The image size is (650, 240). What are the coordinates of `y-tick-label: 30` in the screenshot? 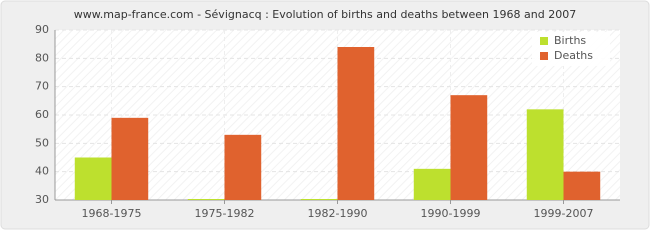 It's located at (42, 199).